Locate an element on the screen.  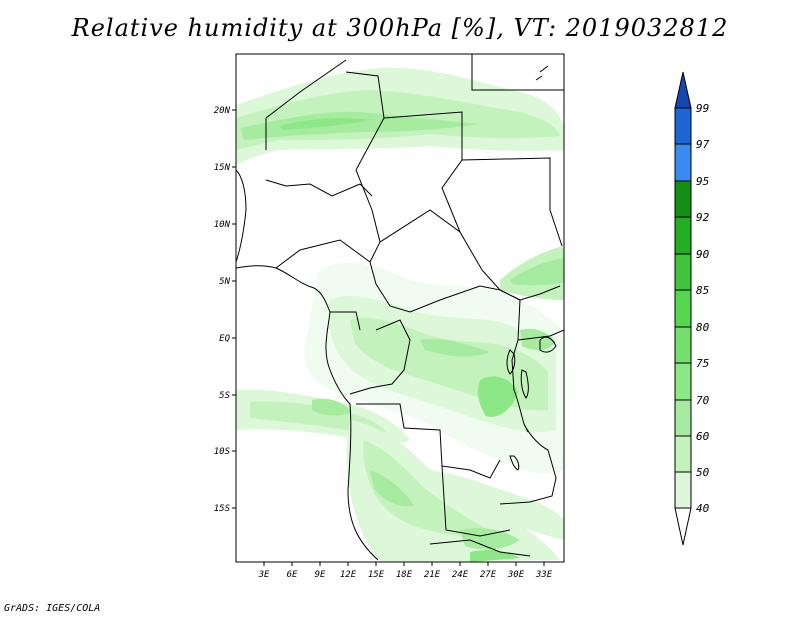
lon-tick-label: 30E is located at coordinates (516, 575).